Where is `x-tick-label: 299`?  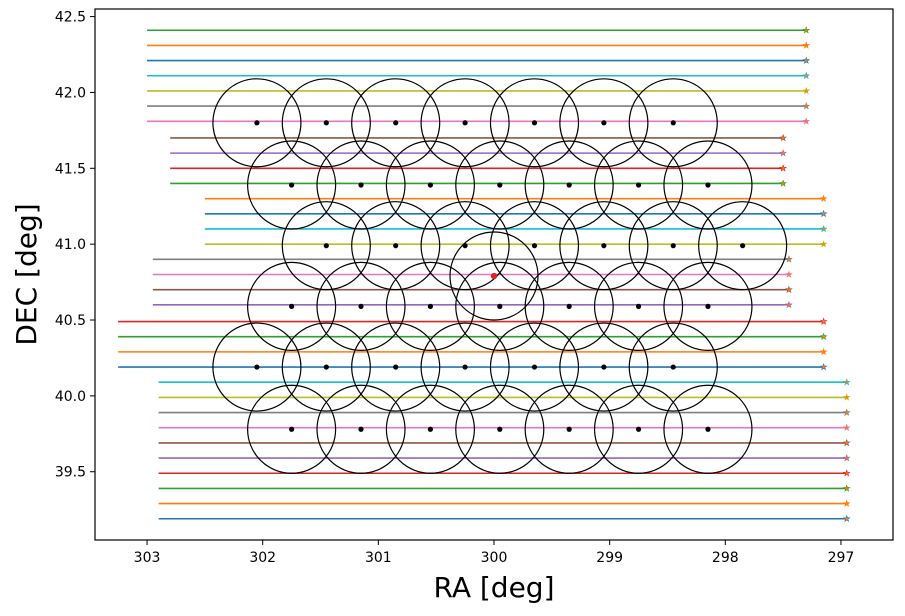
x-tick-label: 299 is located at coordinates (609, 558).